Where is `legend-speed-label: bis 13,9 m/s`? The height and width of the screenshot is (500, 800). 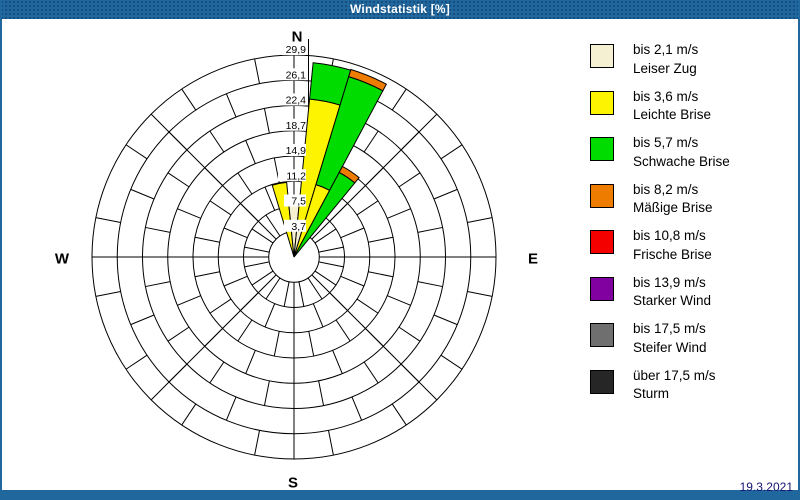
legend-speed-label: bis 13,9 m/s is located at coordinates (669, 282).